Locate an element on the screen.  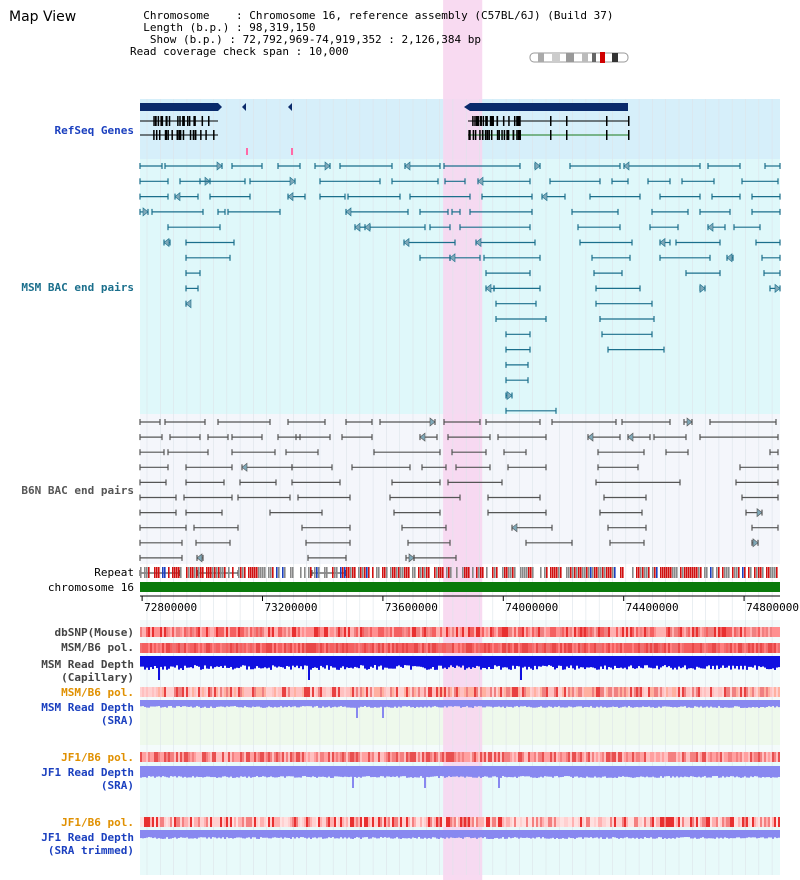
track-label-jf1-b6-pol-1: JF1/B6 pol. is located at coordinates (97, 757).